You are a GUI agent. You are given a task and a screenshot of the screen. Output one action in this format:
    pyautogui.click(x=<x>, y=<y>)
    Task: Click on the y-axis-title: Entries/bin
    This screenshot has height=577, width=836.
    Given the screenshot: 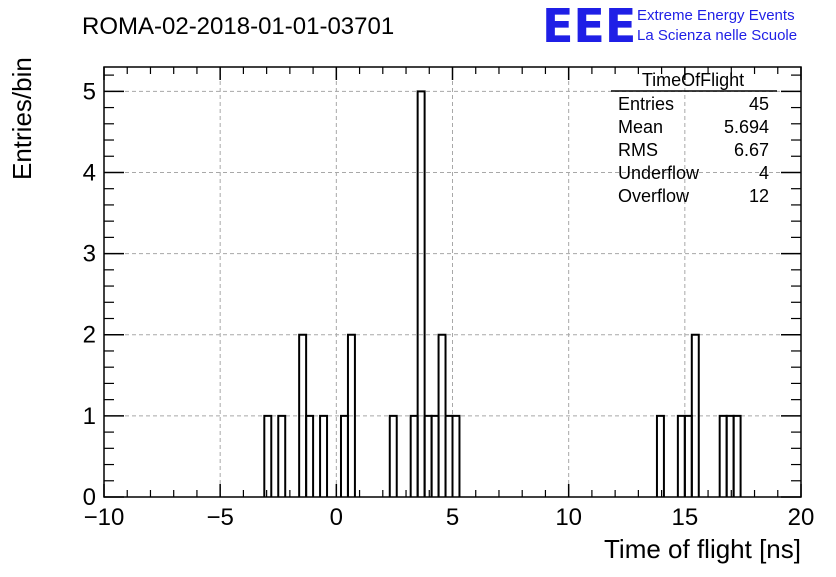 What is the action you would take?
    pyautogui.click(x=22, y=118)
    